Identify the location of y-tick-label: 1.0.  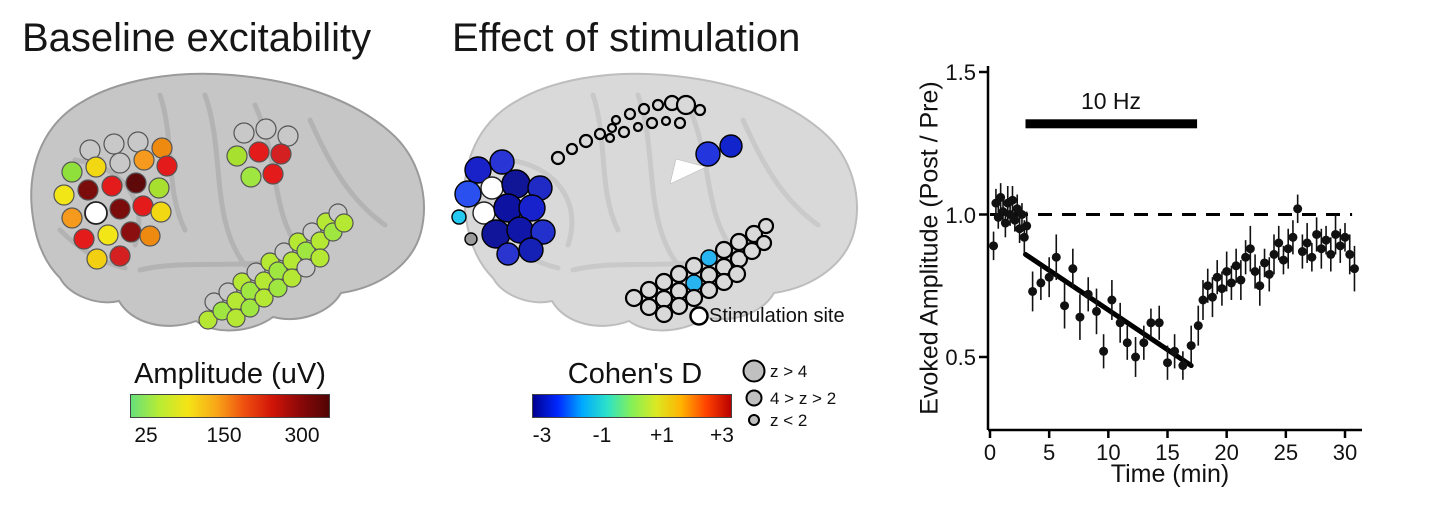
(960, 215).